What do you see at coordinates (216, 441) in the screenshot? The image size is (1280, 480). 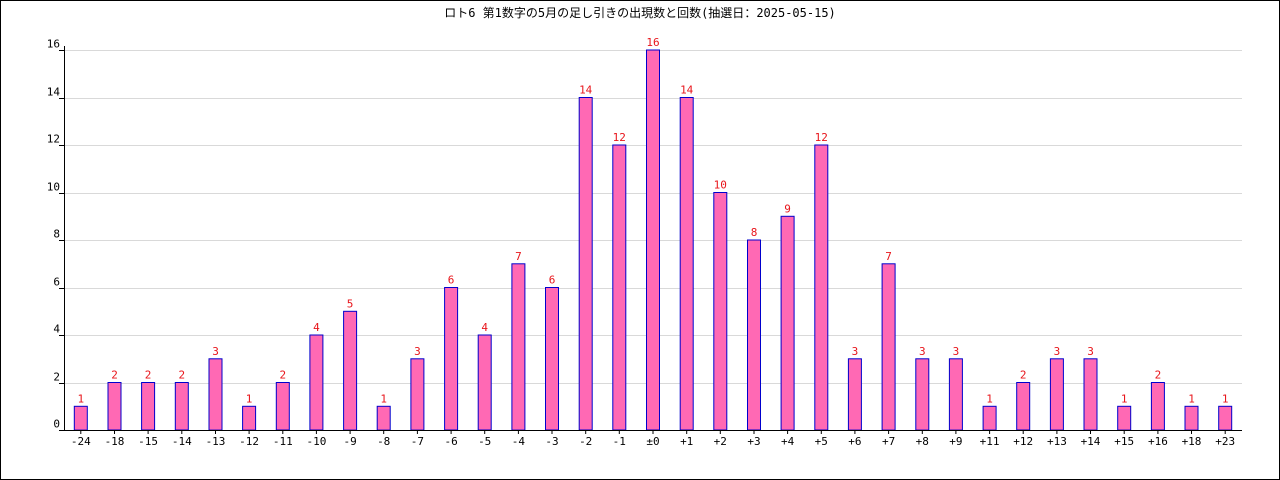 I see `x-tick-label: -13` at bounding box center [216, 441].